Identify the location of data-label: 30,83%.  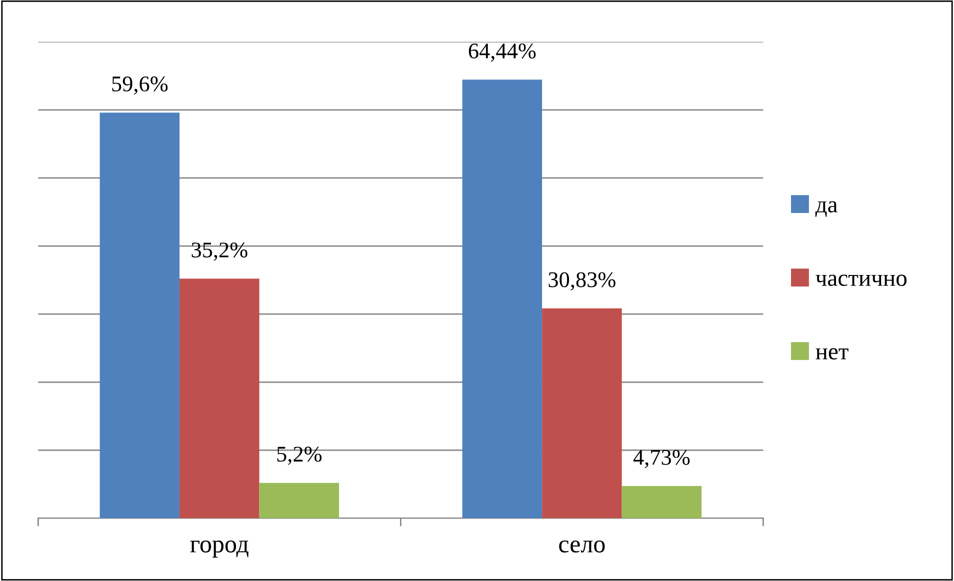
(582, 281).